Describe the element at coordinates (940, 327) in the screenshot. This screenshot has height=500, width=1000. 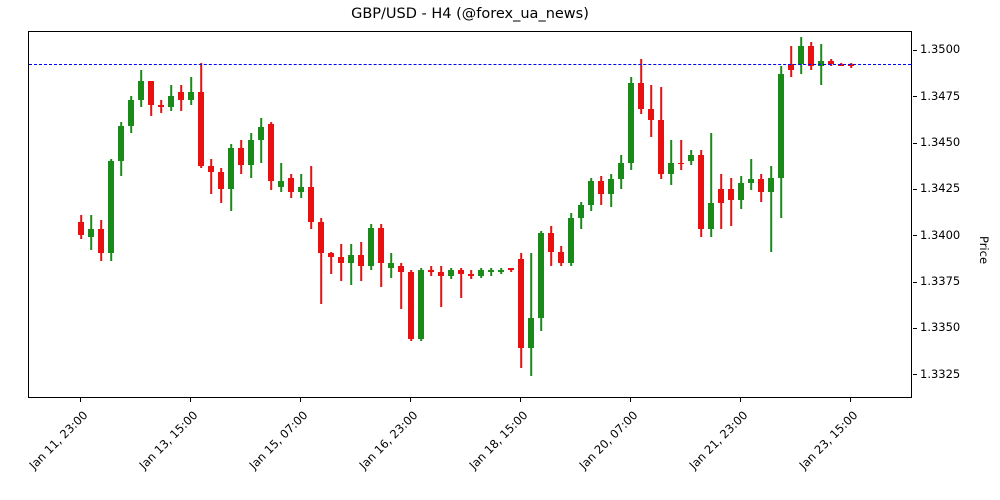
I see `y-tick-label: 1.3350` at that location.